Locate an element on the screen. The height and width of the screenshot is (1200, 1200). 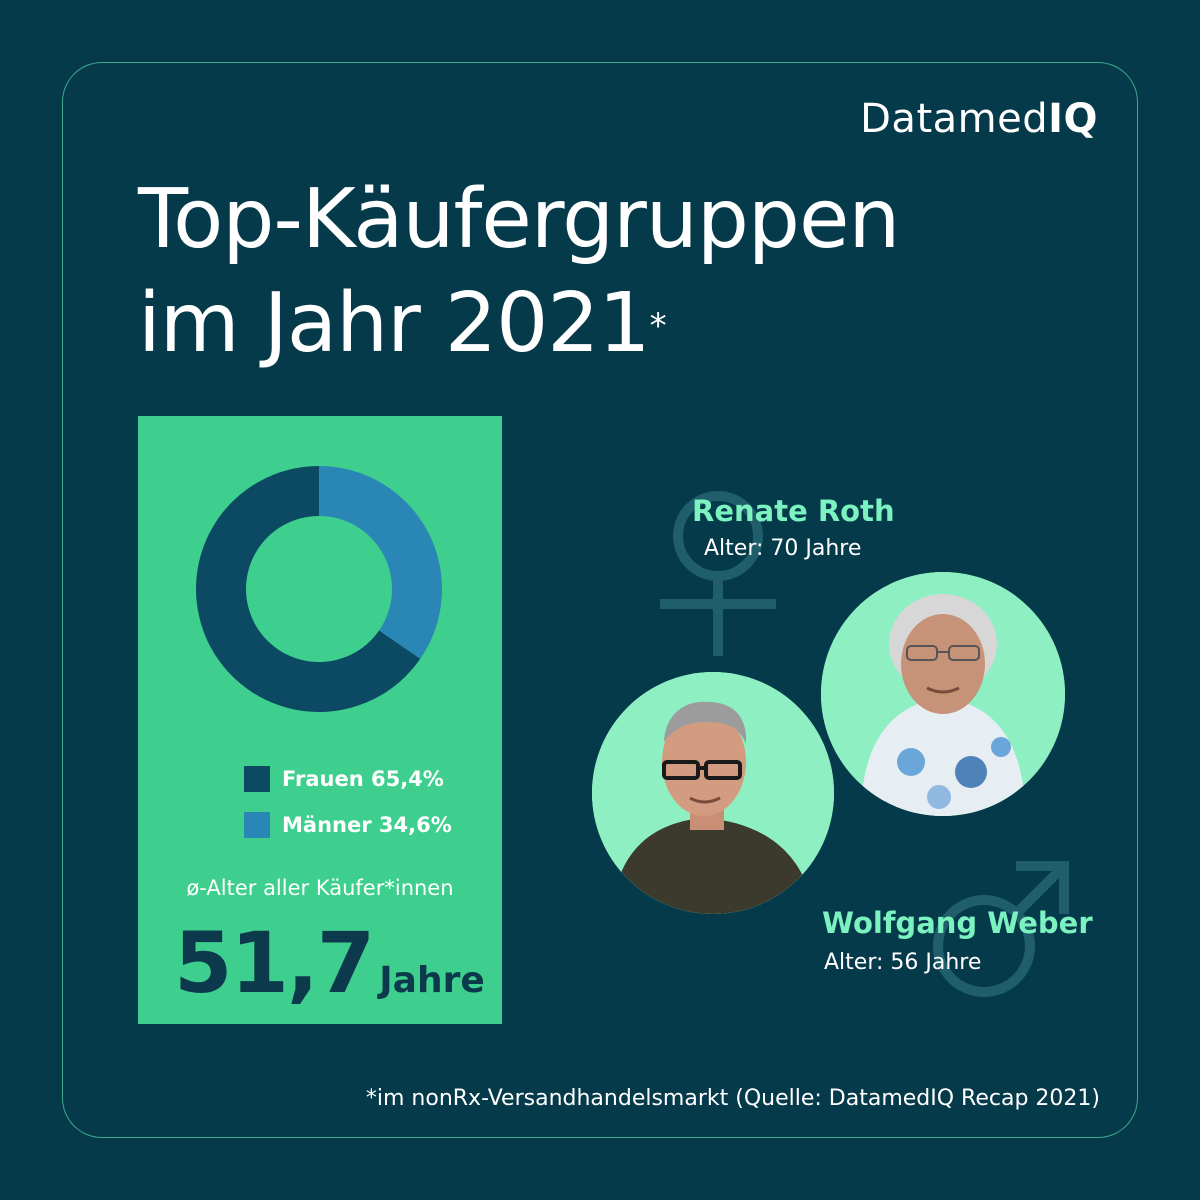
avatar-wolfgang-weber is located at coordinates (713, 793).